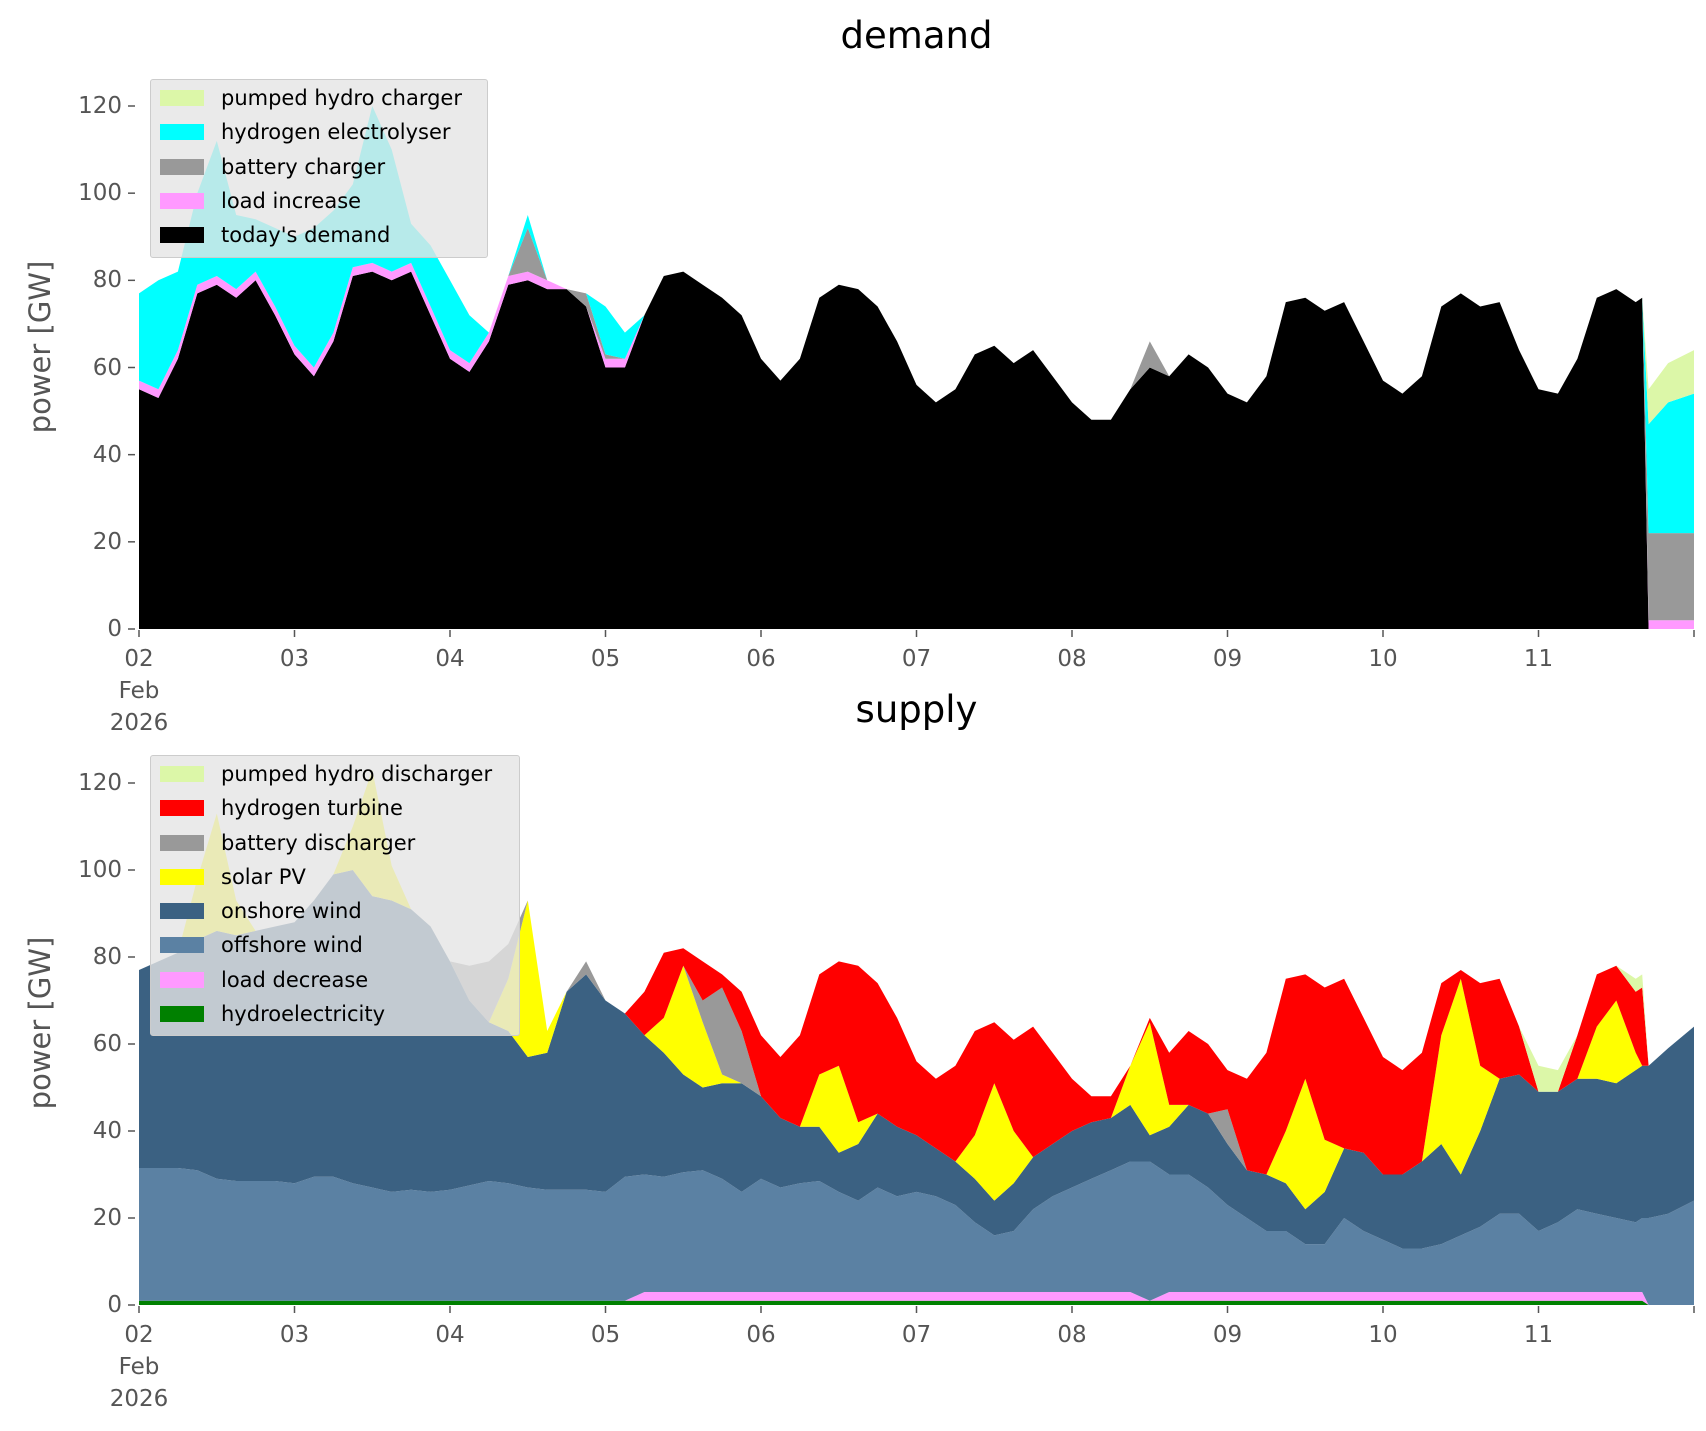  I want to click on demand-x-tick-label: 02 Feb 2026, so click(139, 691).